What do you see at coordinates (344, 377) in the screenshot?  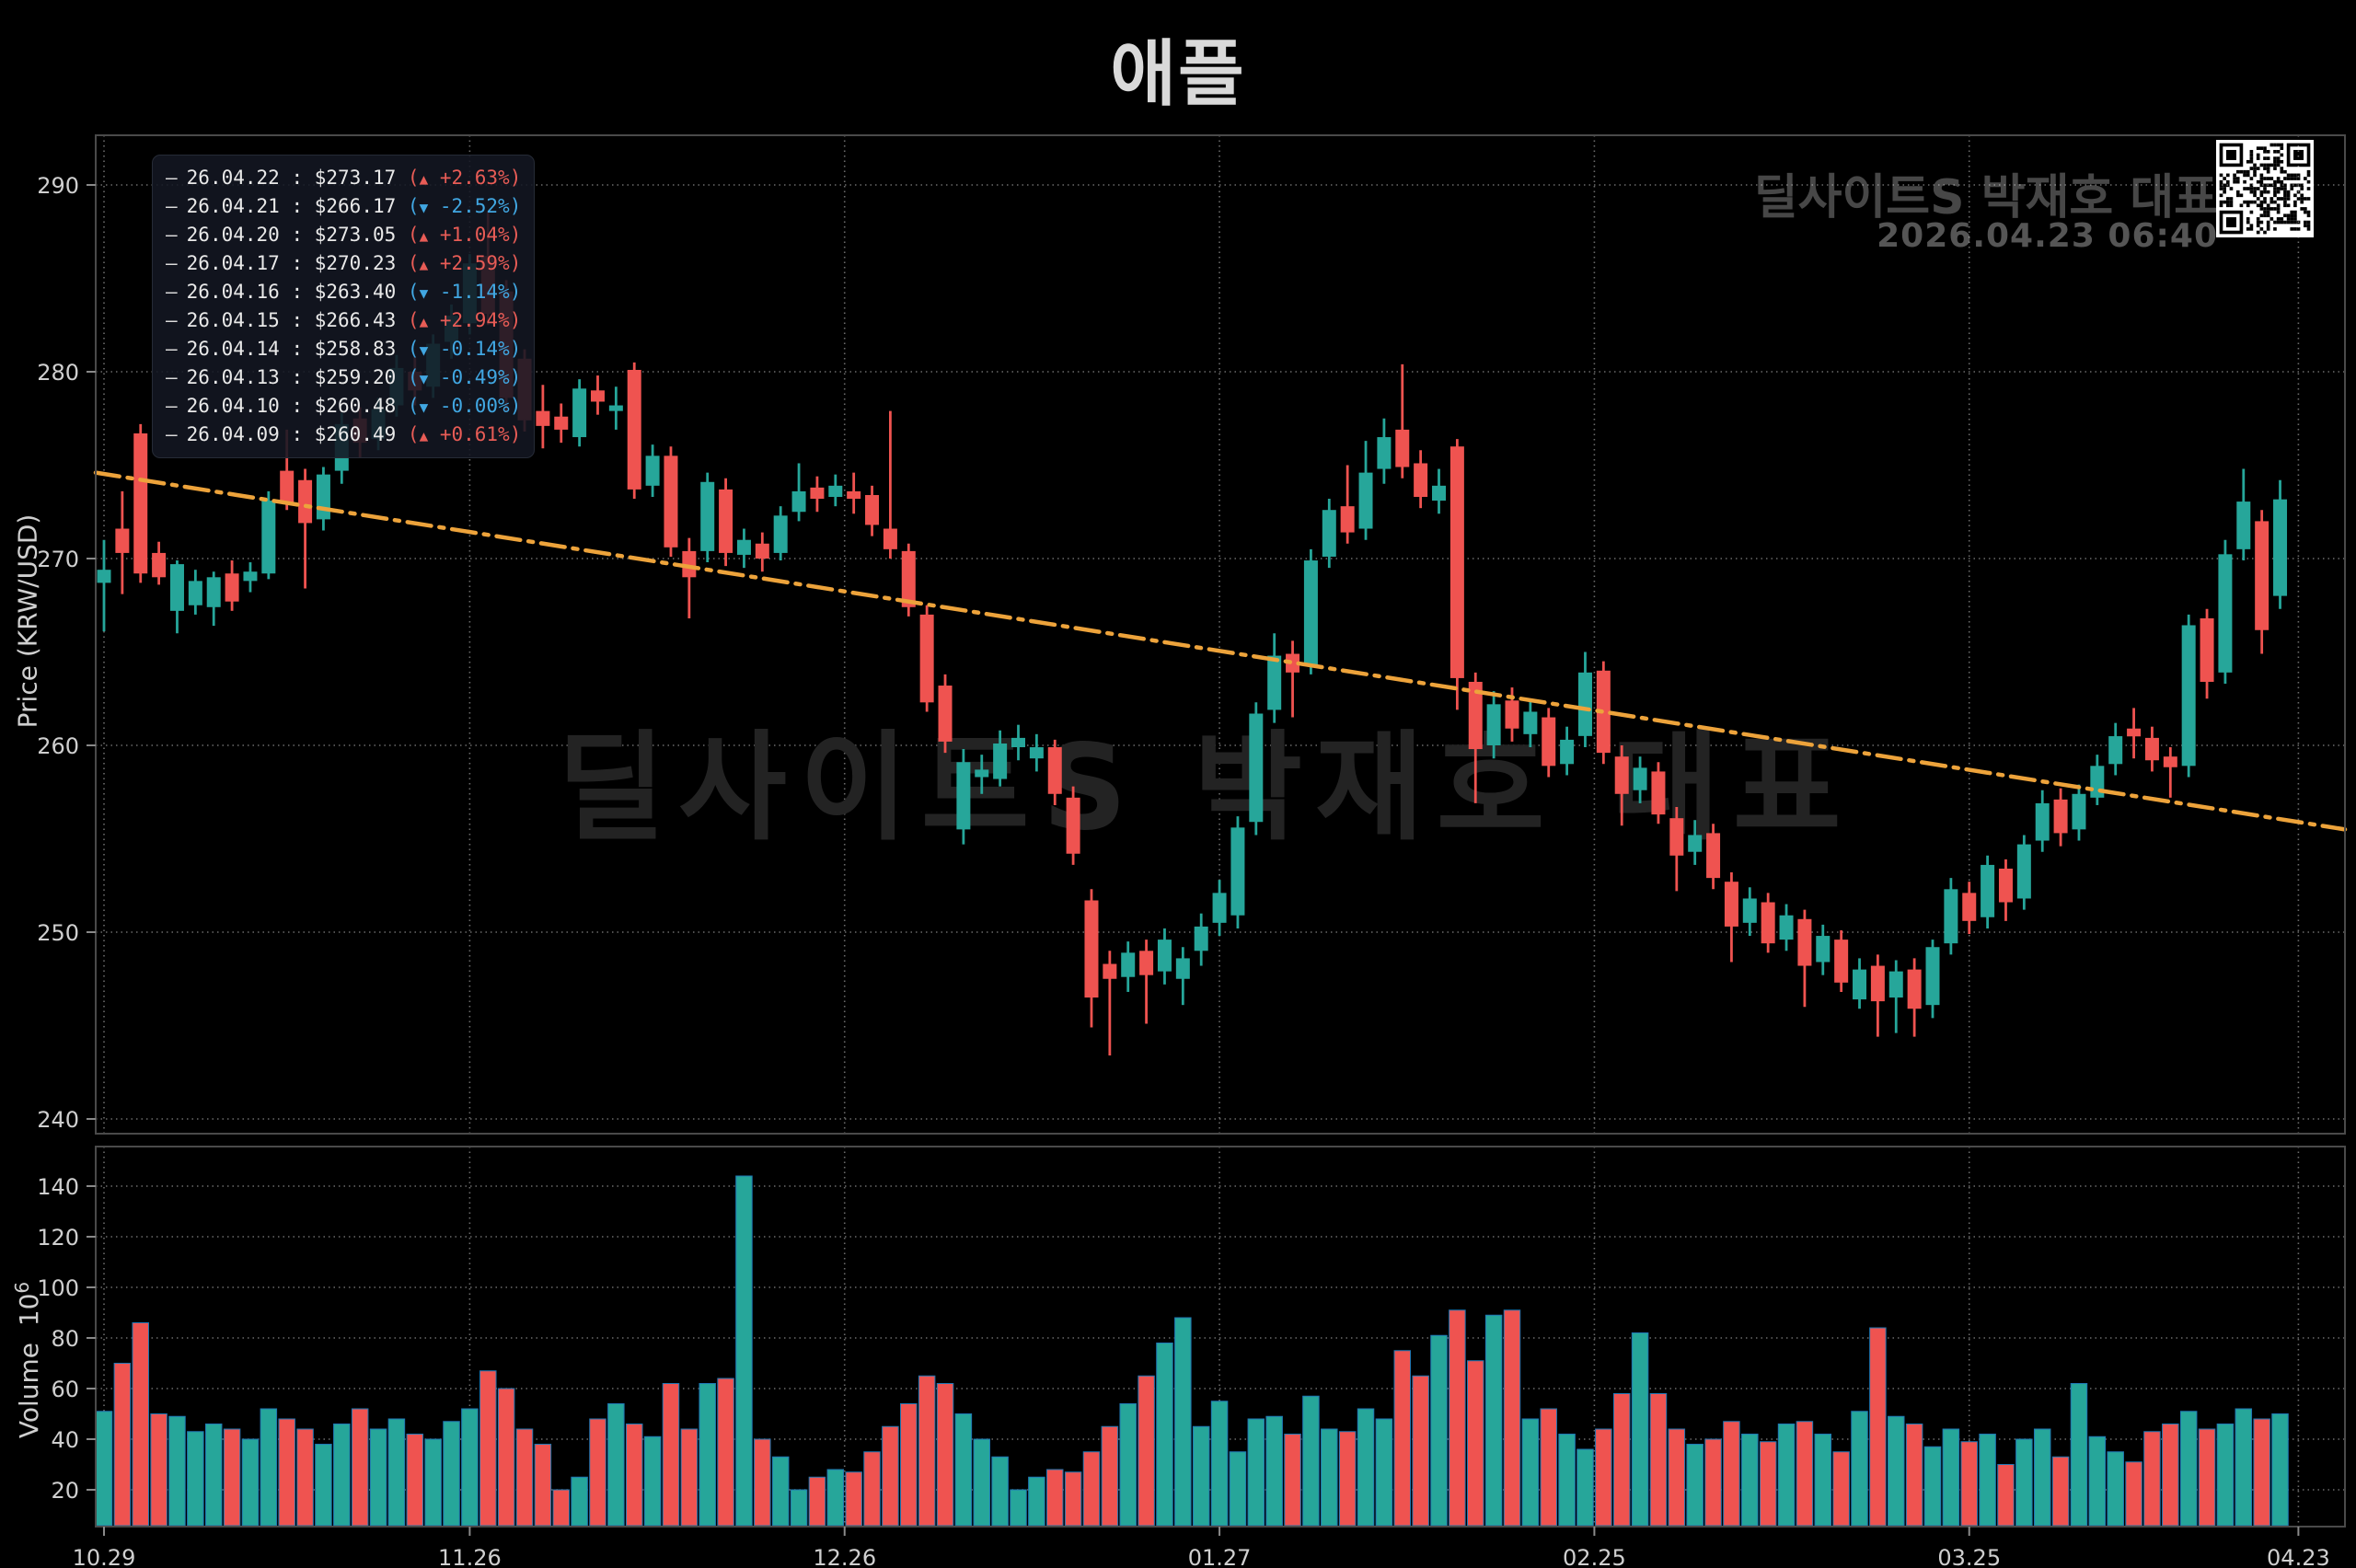 I see `legend-item: —26.04.13 : $259.20 (▼ -0.49%)` at bounding box center [344, 377].